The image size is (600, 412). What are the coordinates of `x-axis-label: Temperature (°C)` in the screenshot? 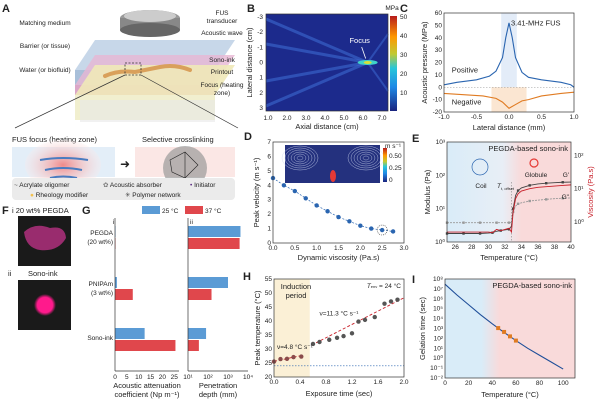 It's located at (509, 257).